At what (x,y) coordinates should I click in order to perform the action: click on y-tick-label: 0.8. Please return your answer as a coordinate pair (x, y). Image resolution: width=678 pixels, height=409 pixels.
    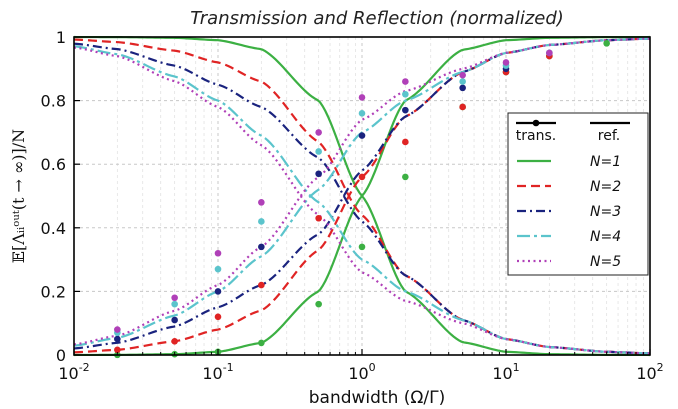
    Looking at the image, I should click on (53, 101).